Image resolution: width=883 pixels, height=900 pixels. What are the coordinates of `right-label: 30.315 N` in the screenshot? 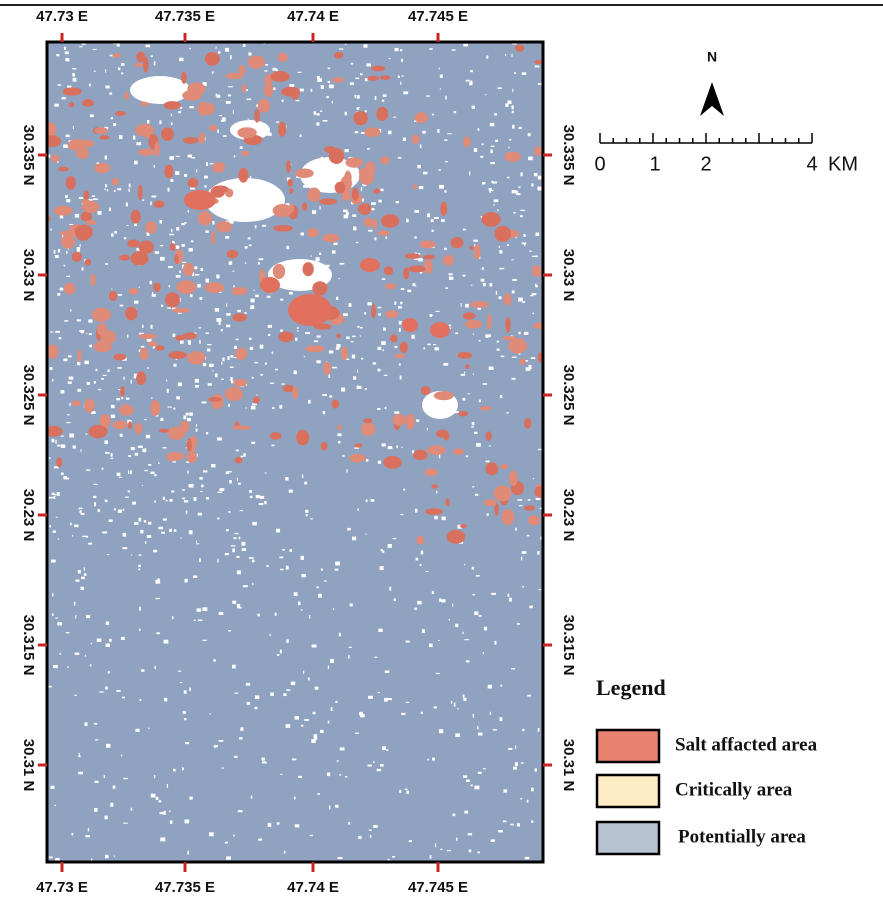 It's located at (568, 645).